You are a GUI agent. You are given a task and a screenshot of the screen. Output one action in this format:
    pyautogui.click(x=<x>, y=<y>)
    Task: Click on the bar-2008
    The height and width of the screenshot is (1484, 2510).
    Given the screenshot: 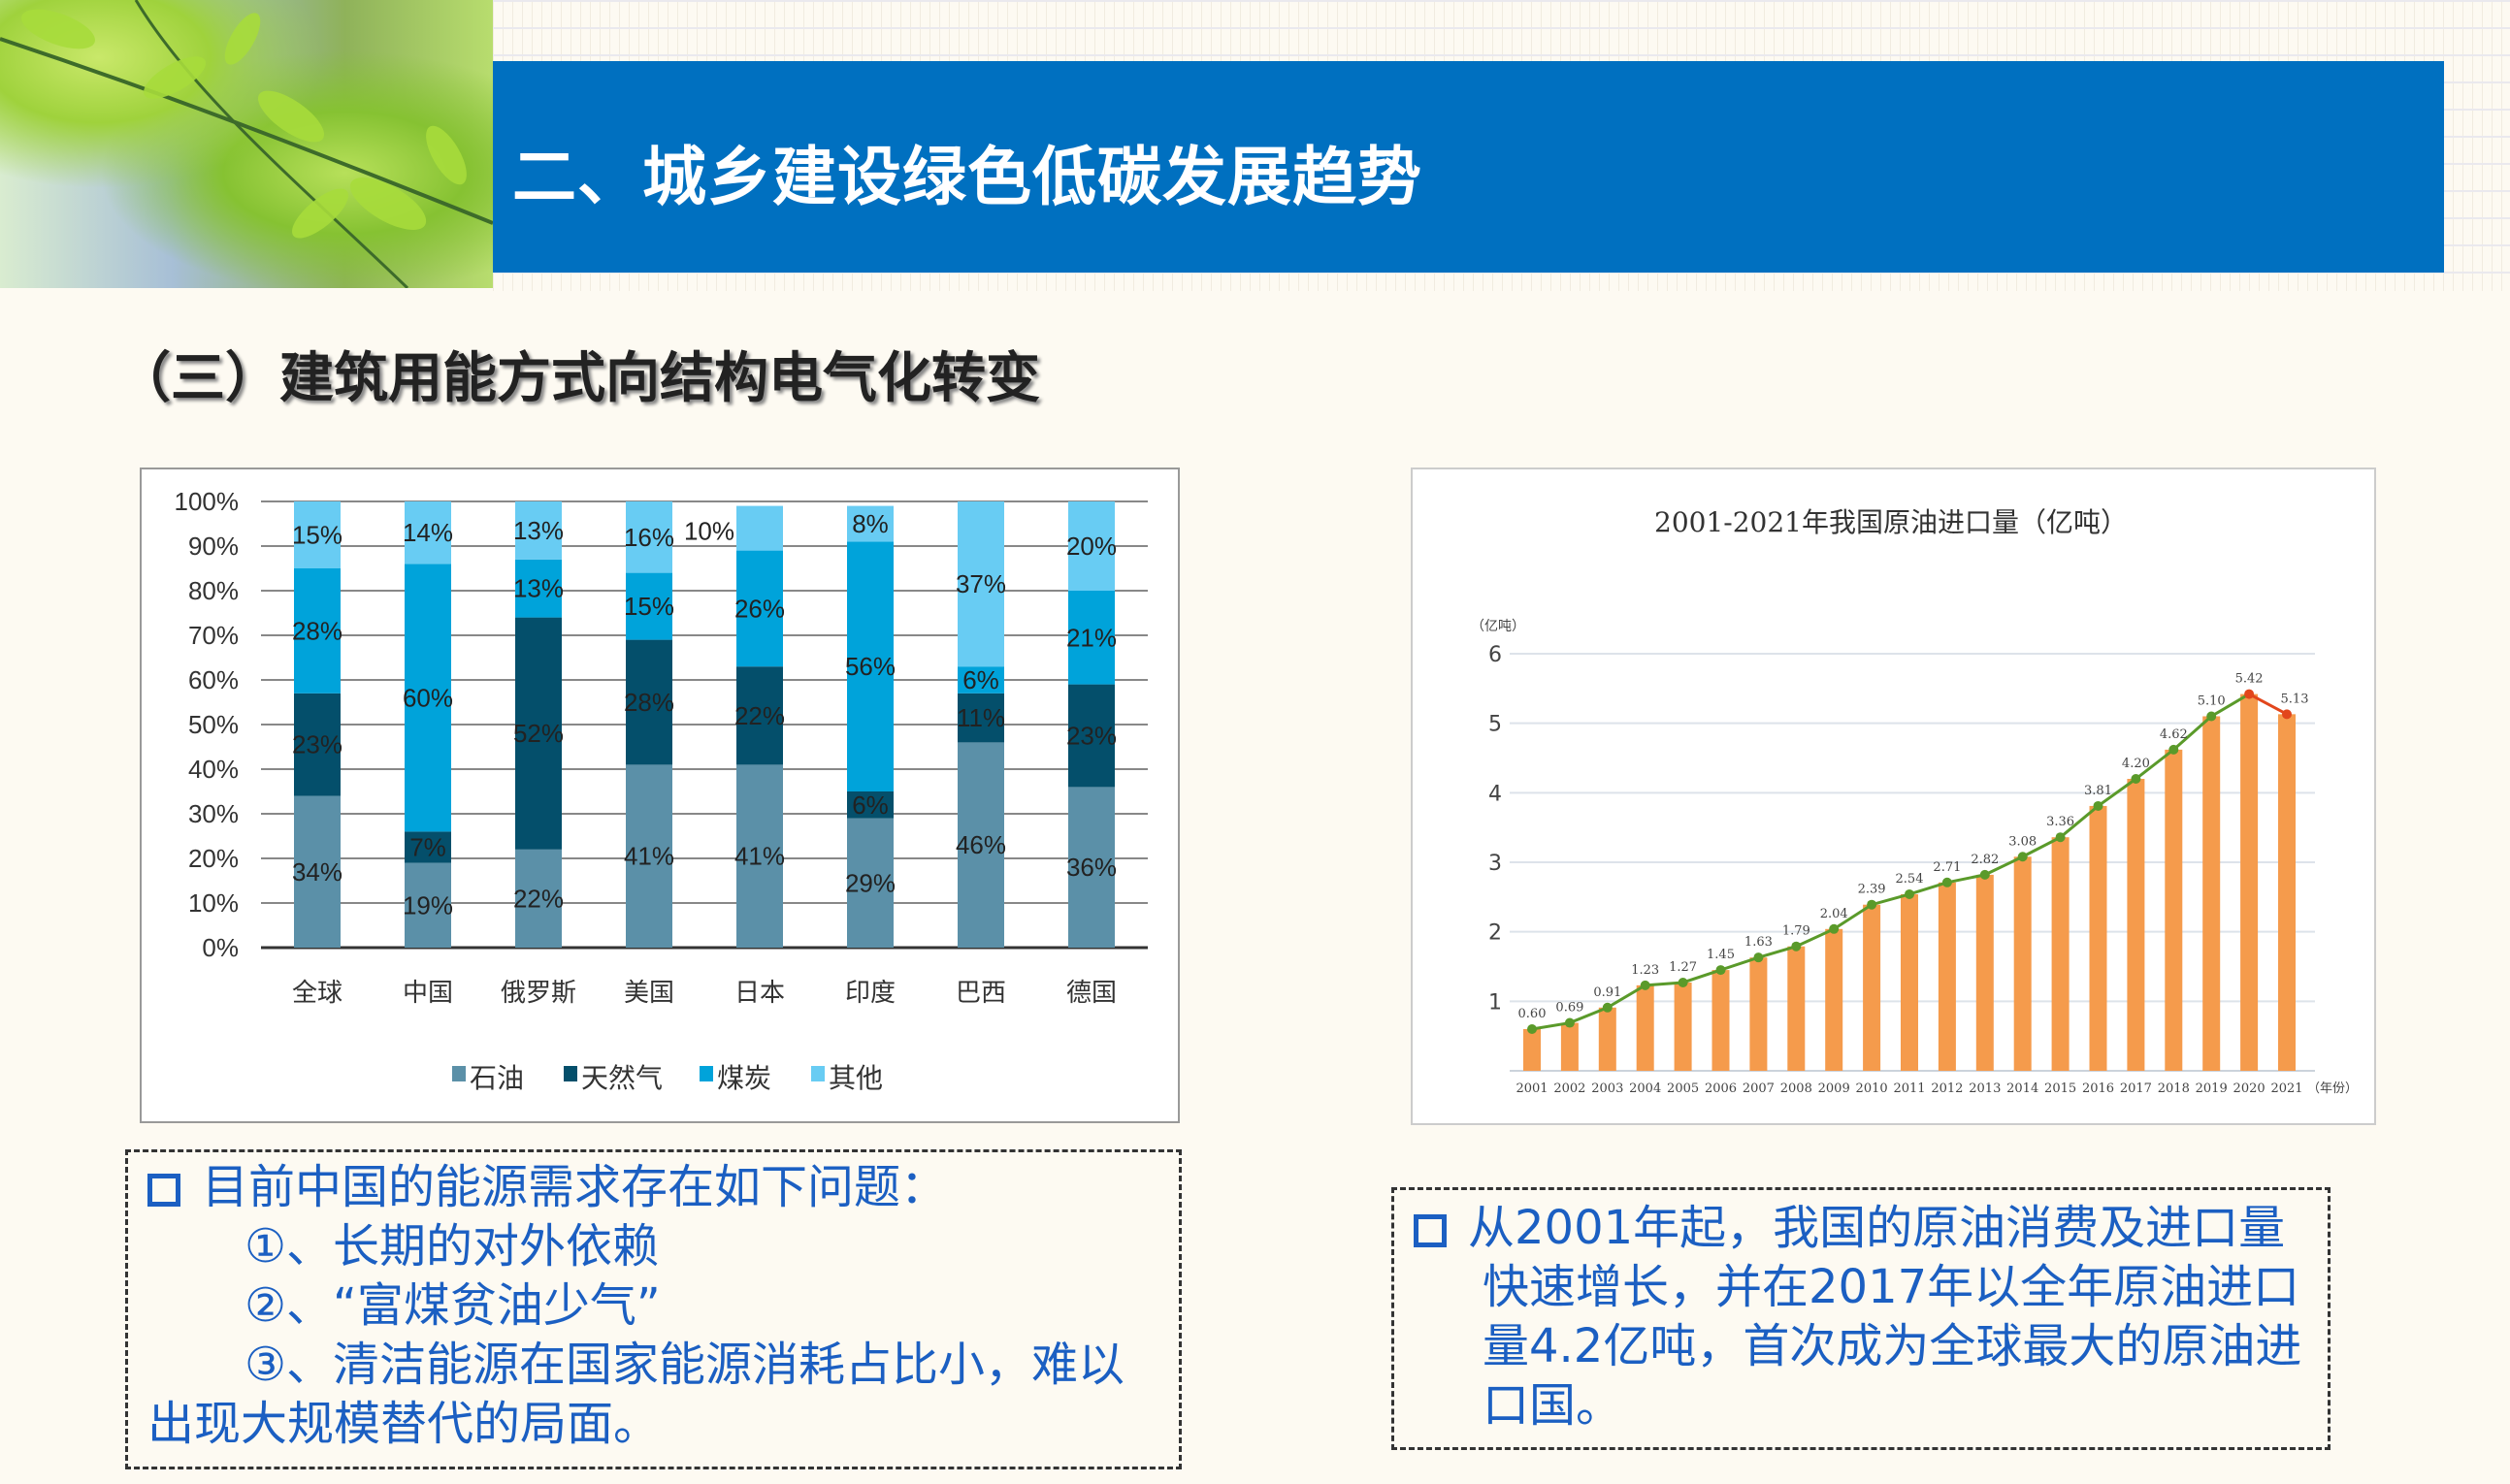 What is the action you would take?
    pyautogui.click(x=1797, y=1008)
    